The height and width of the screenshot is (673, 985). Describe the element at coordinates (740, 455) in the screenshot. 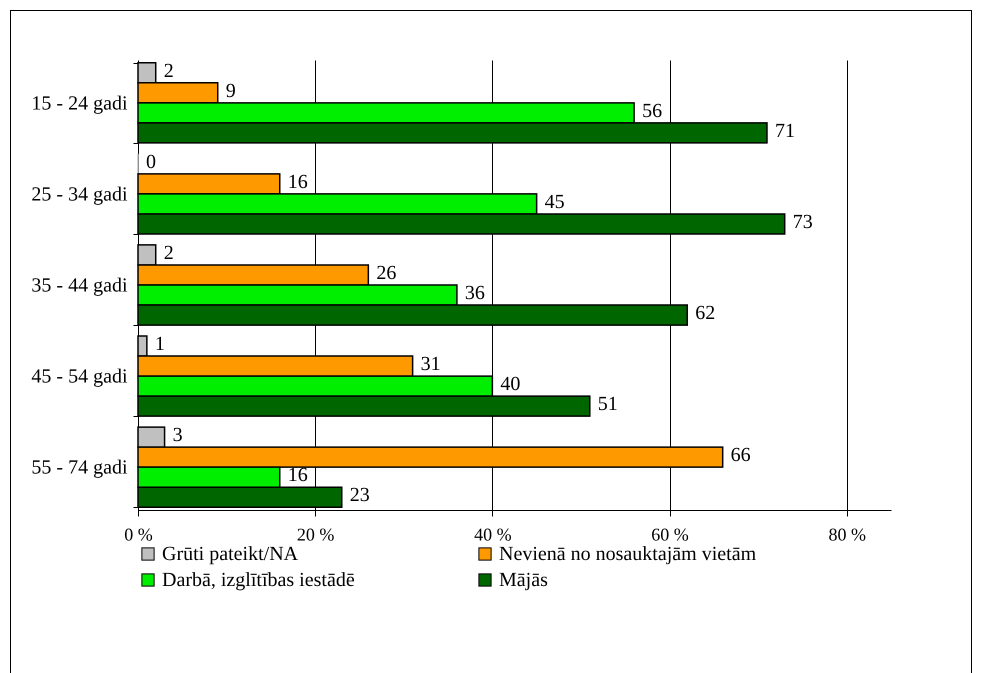

I see `data-label: 66` at that location.